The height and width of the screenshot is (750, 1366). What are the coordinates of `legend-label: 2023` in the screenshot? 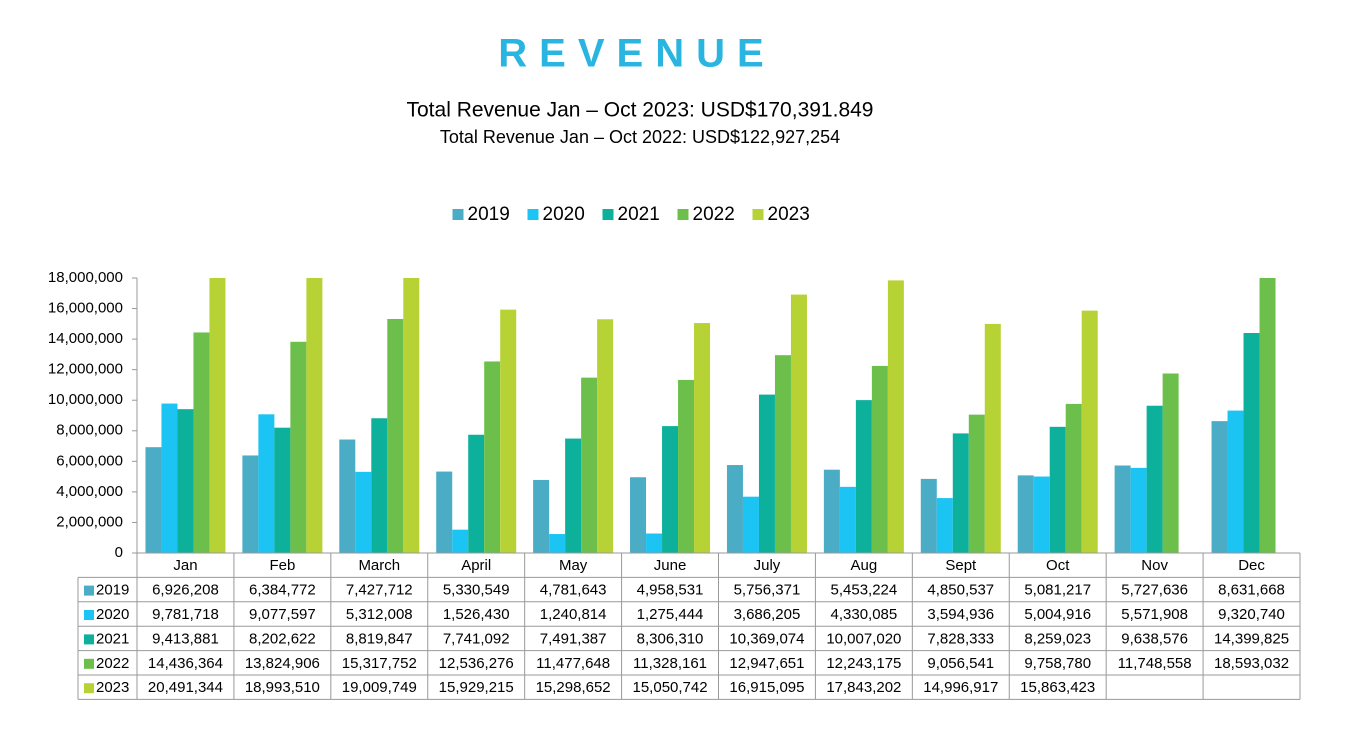 It's located at (789, 214).